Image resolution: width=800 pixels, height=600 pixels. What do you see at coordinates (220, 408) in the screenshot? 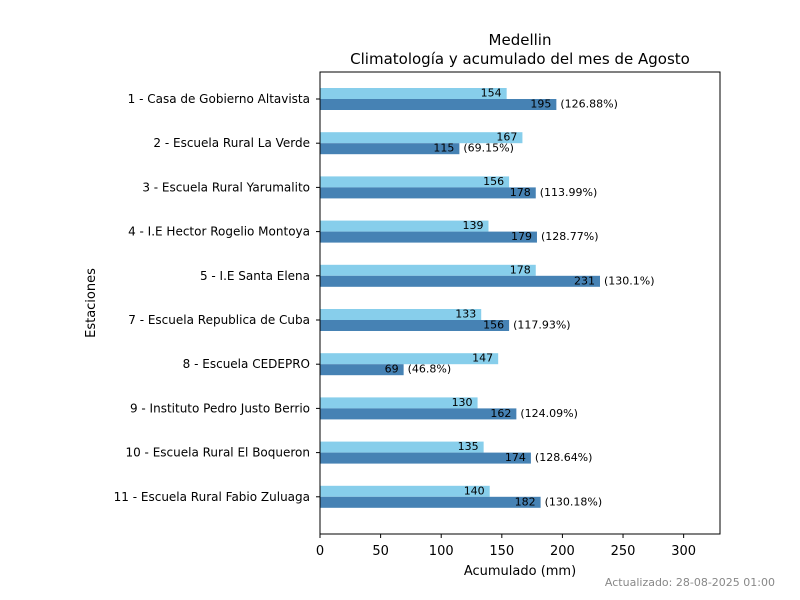
I see `y-tick-label: 9 - Instituto Pedro Justo Berrio` at bounding box center [220, 408].